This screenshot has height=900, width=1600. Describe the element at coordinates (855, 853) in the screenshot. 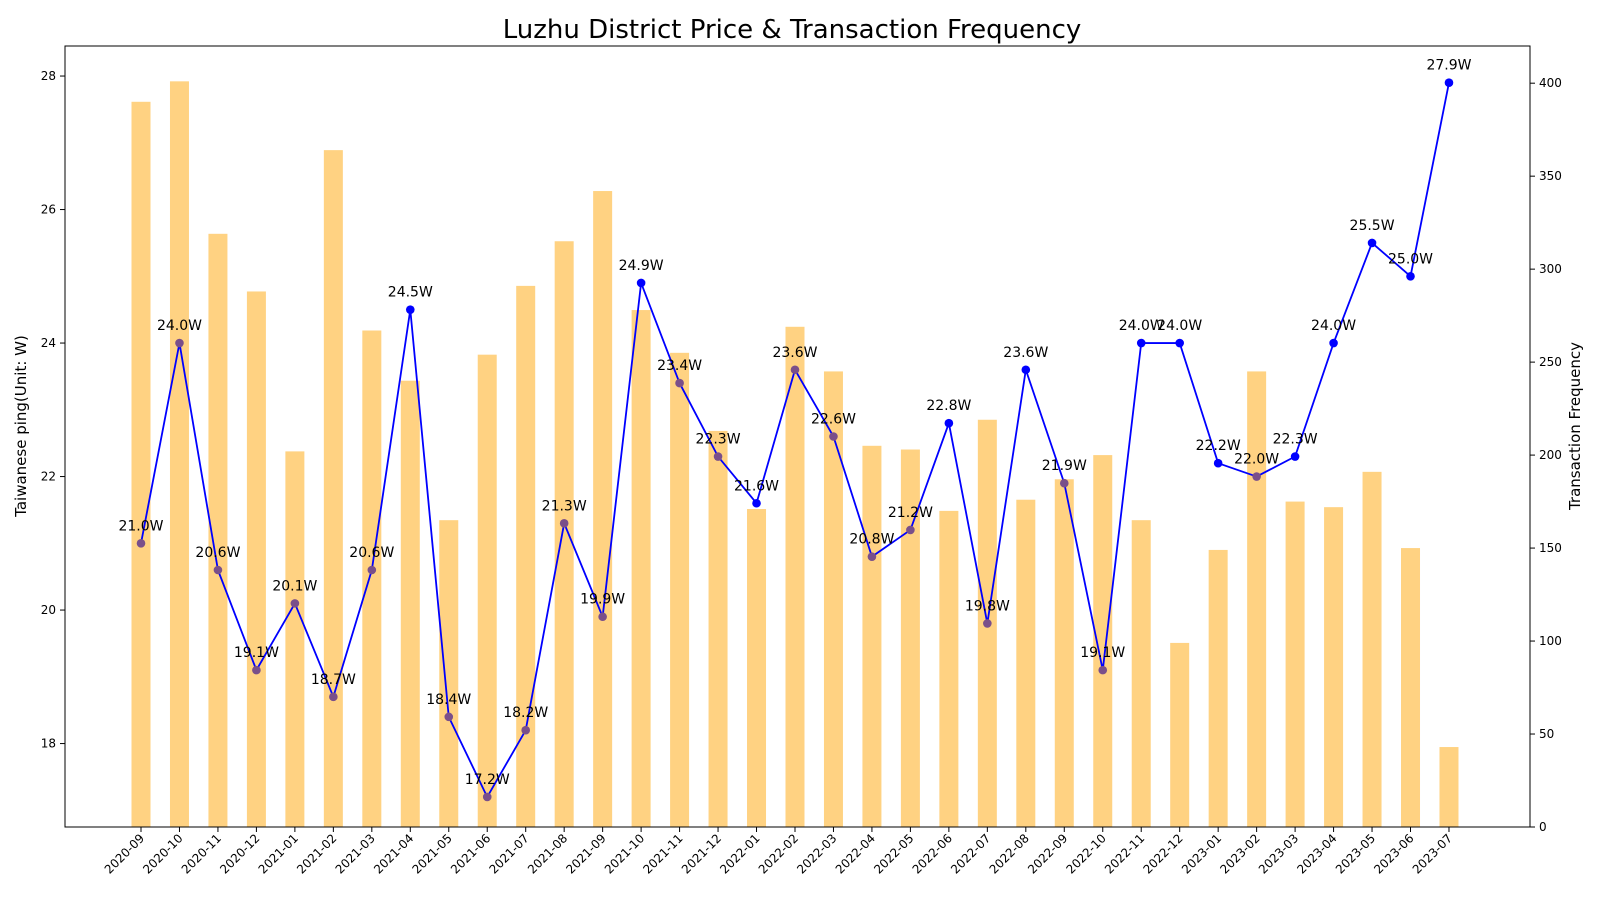

I see `x-tick-label-2022-04: 2022-04` at that location.